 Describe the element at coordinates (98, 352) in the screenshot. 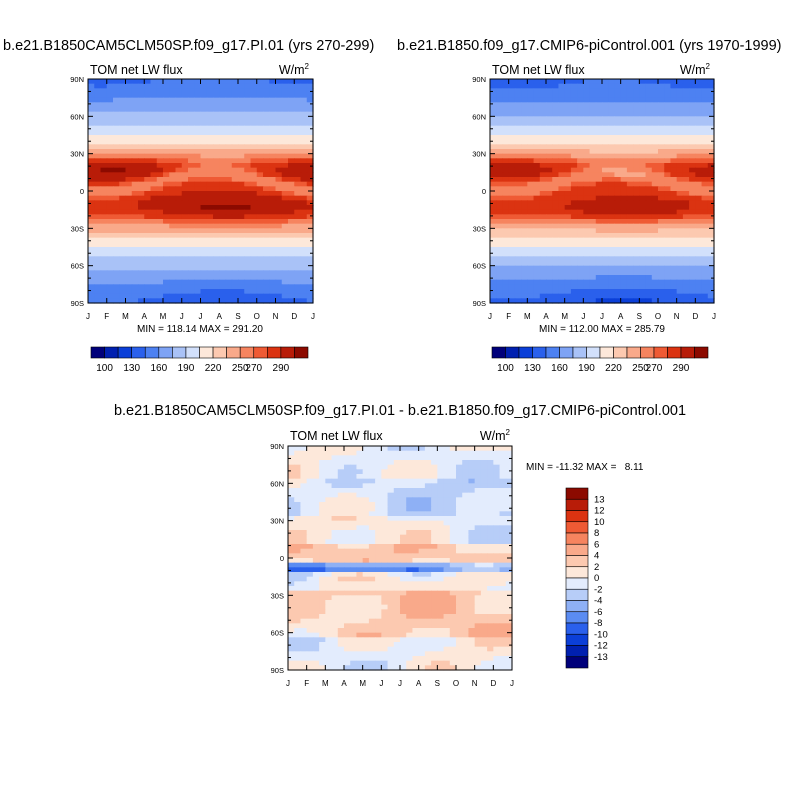

I see `left-colorbar-box` at that location.